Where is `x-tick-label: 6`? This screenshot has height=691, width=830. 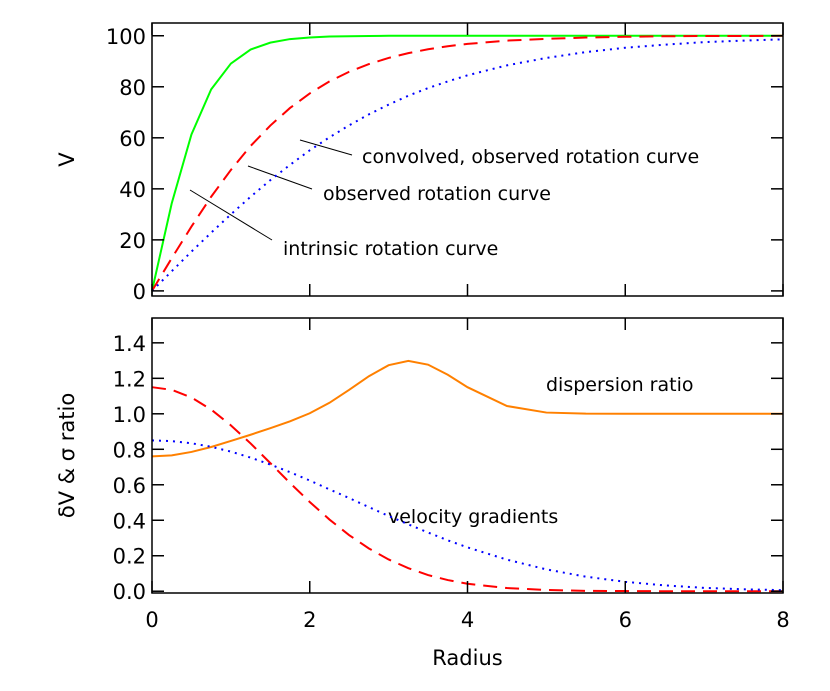
x-tick-label: 6 is located at coordinates (625, 620).